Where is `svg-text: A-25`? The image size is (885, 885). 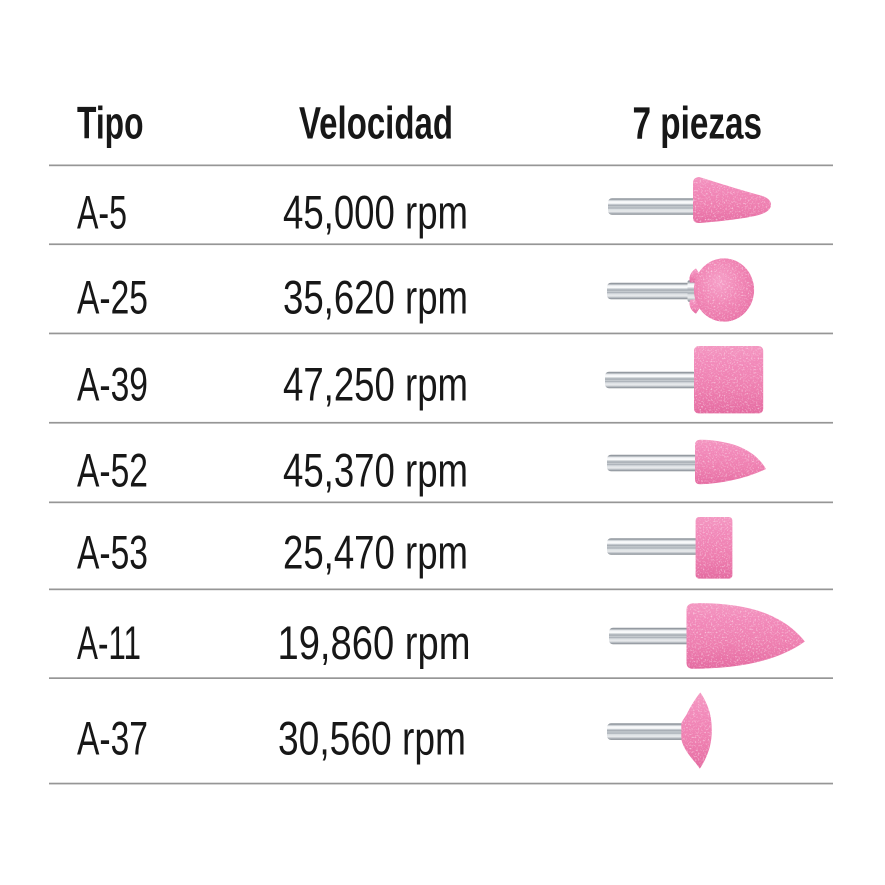 svg-text: A-25 is located at coordinates (112, 298).